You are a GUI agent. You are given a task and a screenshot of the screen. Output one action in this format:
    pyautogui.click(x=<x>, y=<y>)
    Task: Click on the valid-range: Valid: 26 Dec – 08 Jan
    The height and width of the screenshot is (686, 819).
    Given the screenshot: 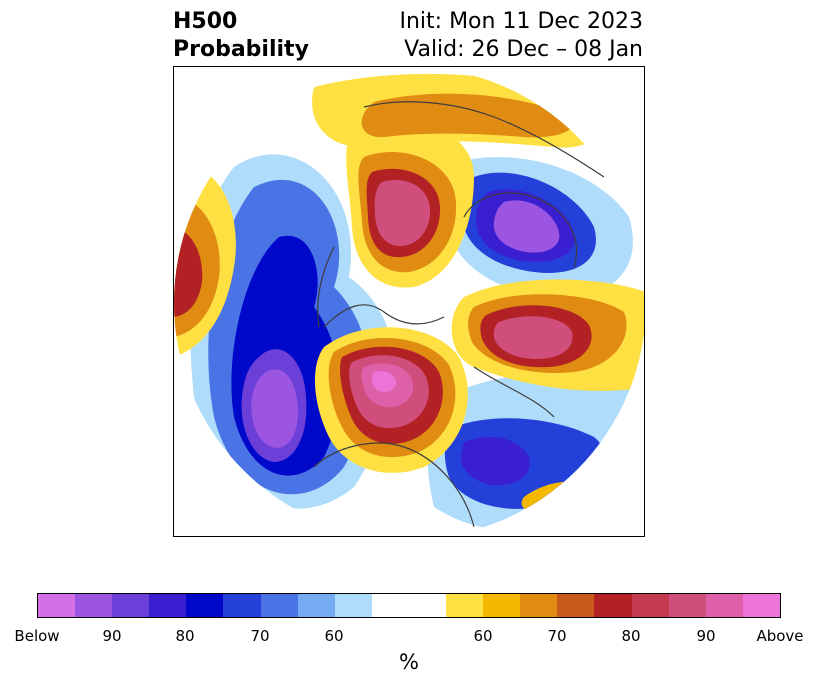 What is the action you would take?
    pyautogui.click(x=523, y=49)
    